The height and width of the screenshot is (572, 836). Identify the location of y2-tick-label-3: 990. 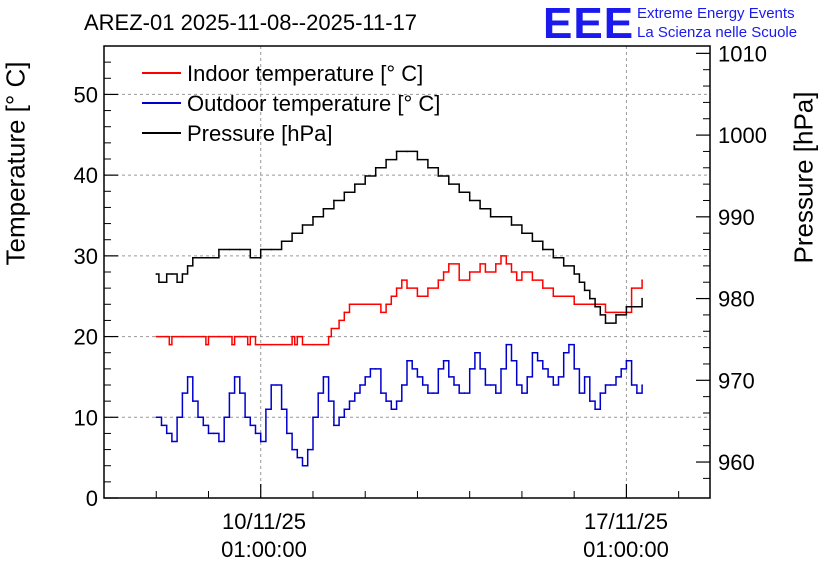
(736, 217).